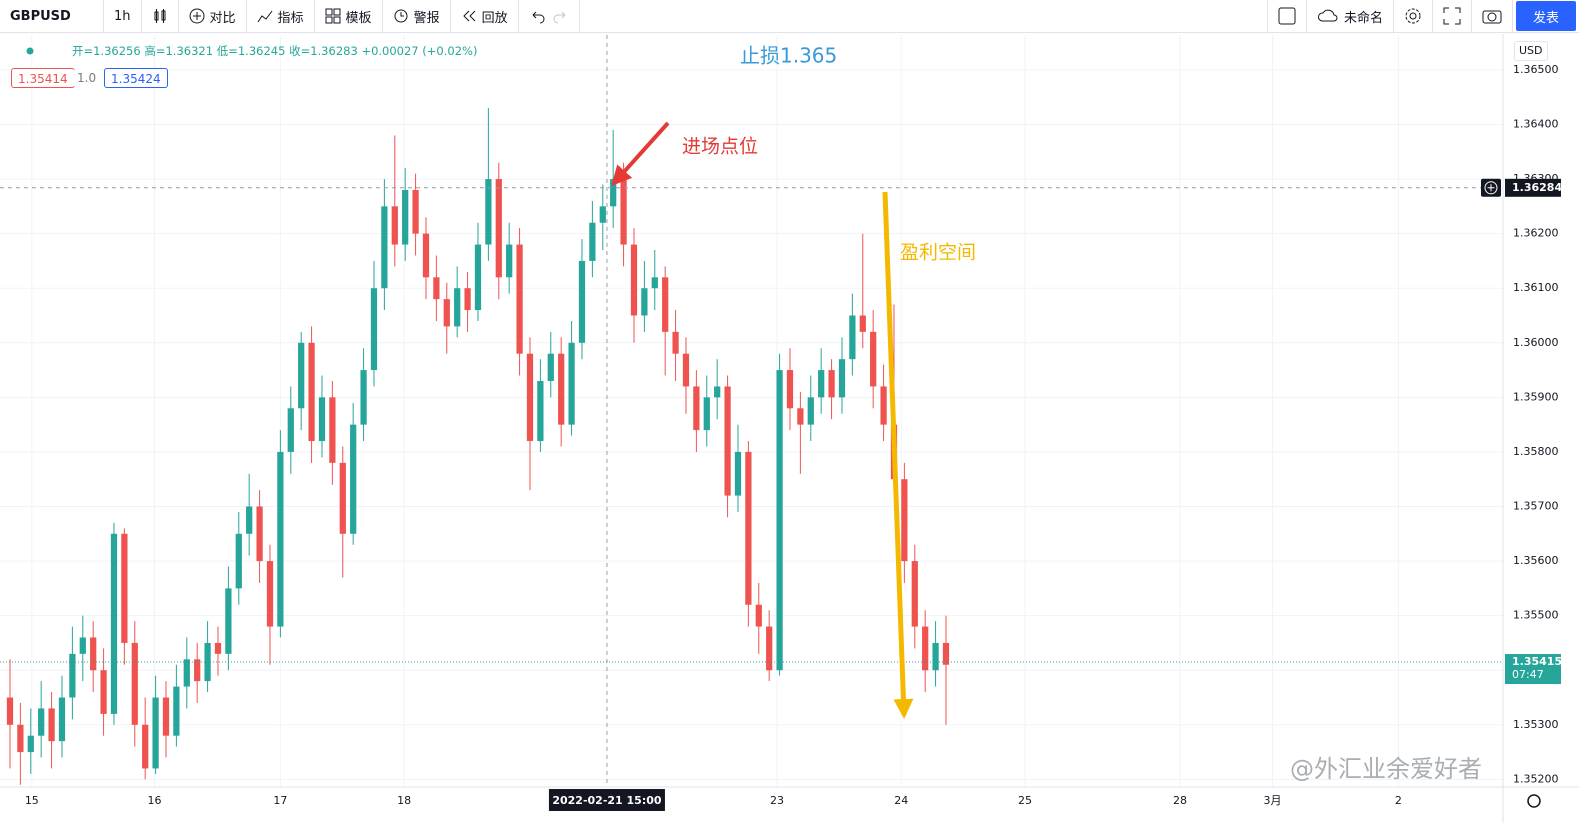 The height and width of the screenshot is (823, 1579). I want to click on x-tick-label: 2, so click(1398, 800).